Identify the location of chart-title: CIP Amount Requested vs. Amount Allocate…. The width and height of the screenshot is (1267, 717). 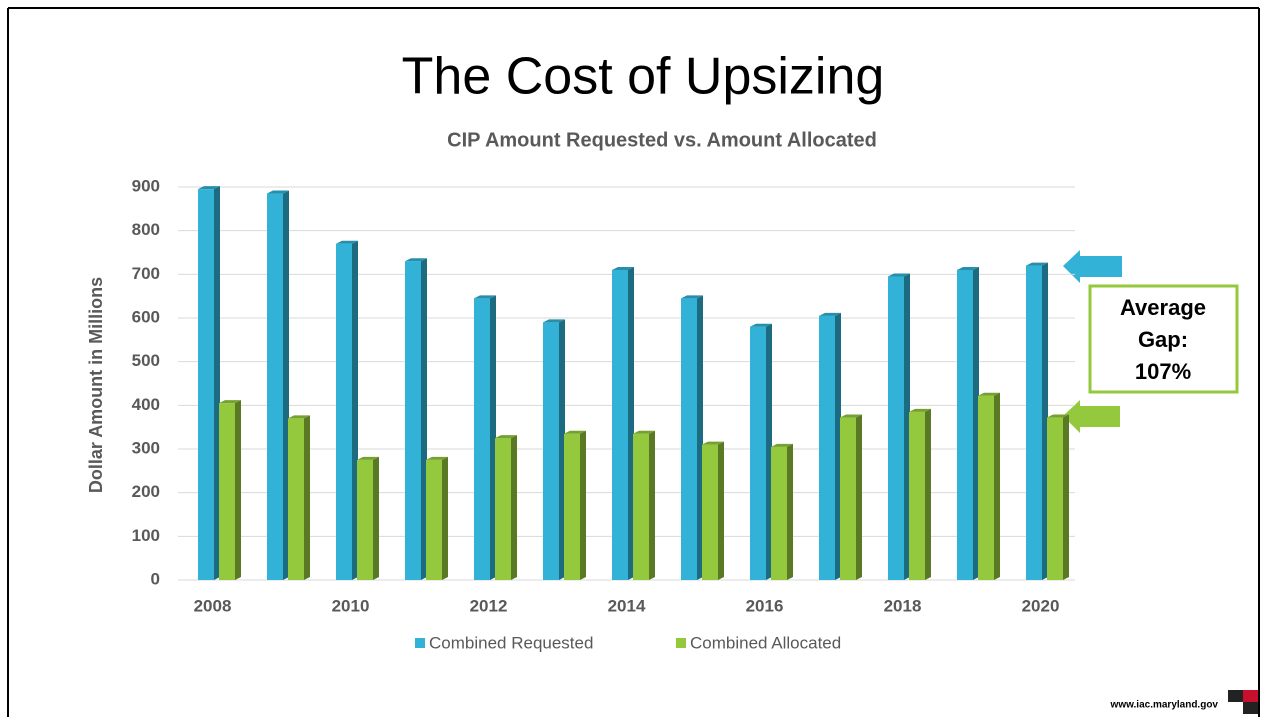
(662, 140).